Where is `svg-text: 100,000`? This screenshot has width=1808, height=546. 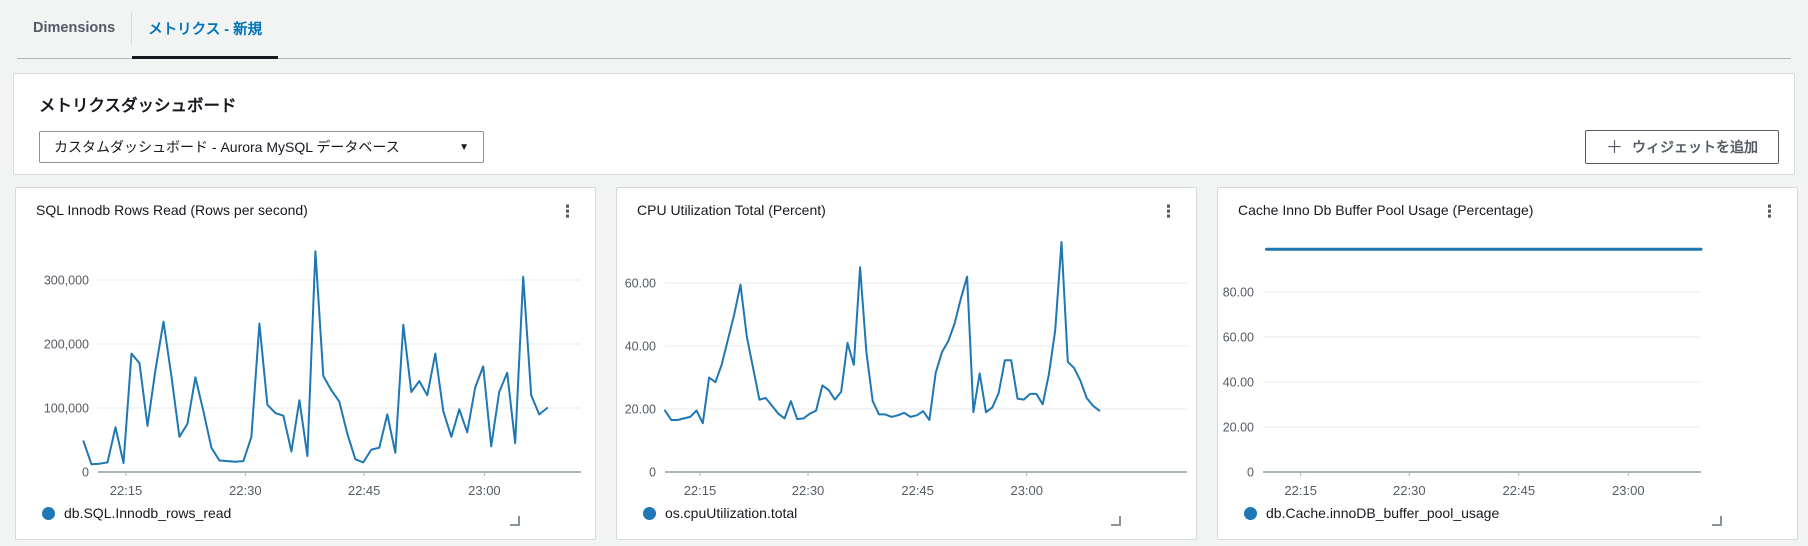 svg-text: 100,000 is located at coordinates (66, 409).